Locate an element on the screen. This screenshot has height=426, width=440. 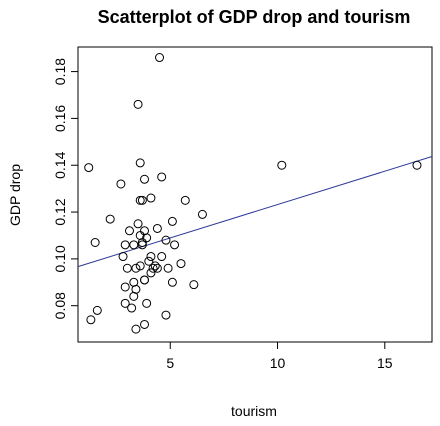
x-tick-label: 15 is located at coordinates (385, 363).